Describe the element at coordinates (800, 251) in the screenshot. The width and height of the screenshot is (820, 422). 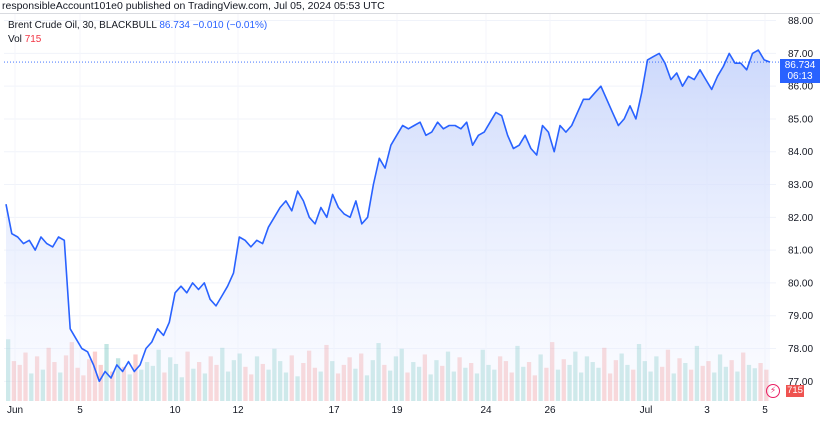
I see `y-tick-label: 81.00` at that location.